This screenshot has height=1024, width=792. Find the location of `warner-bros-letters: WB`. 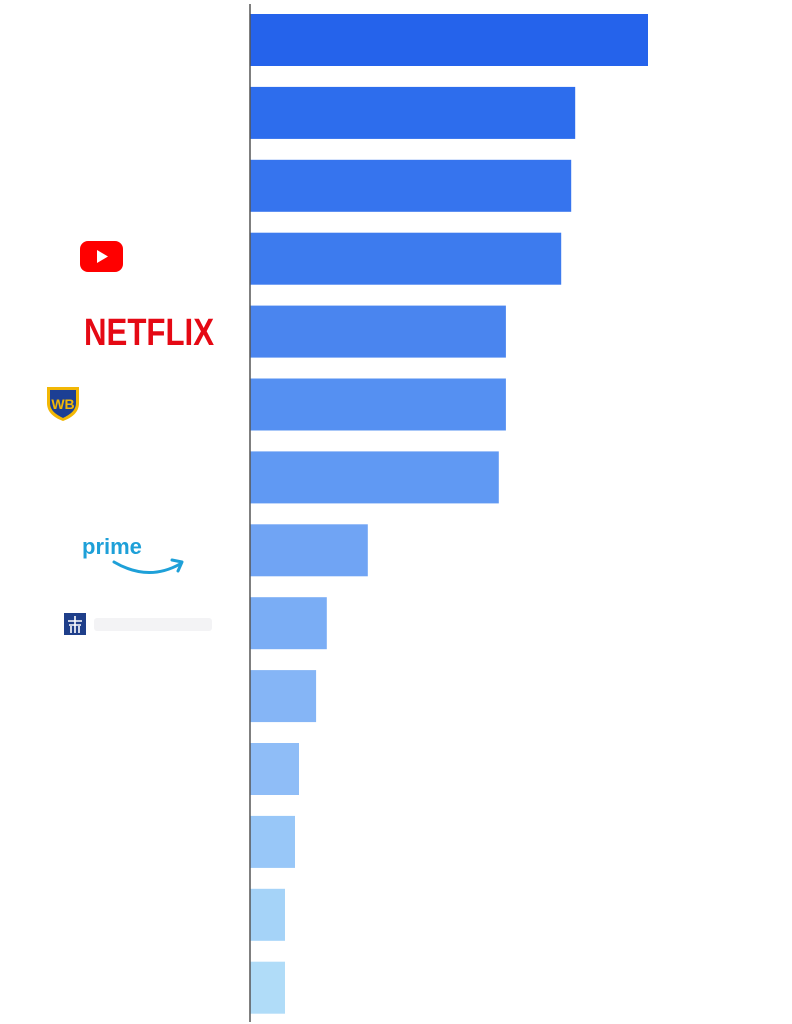

warner-bros-letters: WB is located at coordinates (62, 404).